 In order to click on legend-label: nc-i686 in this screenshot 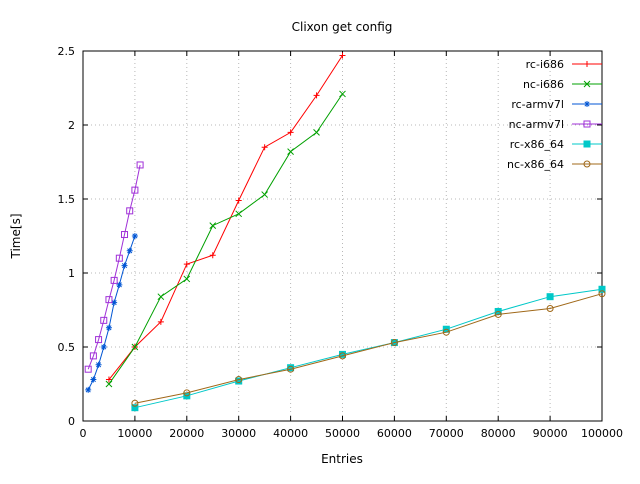, I will do `click(543, 84)`.